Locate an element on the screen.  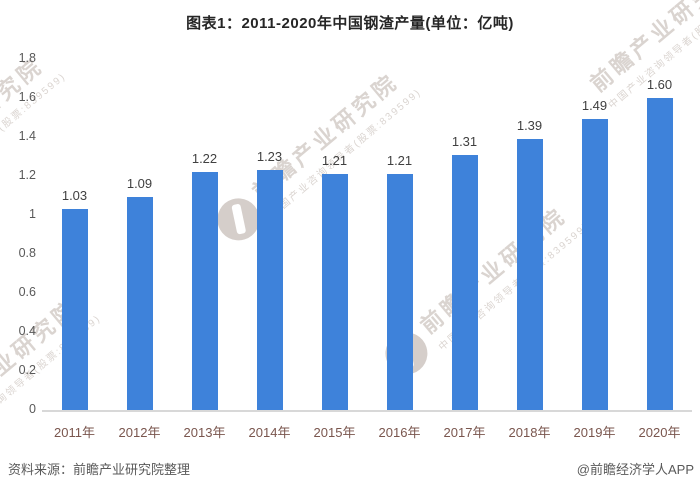
bar-value-label: 1.09 is located at coordinates (139, 184).